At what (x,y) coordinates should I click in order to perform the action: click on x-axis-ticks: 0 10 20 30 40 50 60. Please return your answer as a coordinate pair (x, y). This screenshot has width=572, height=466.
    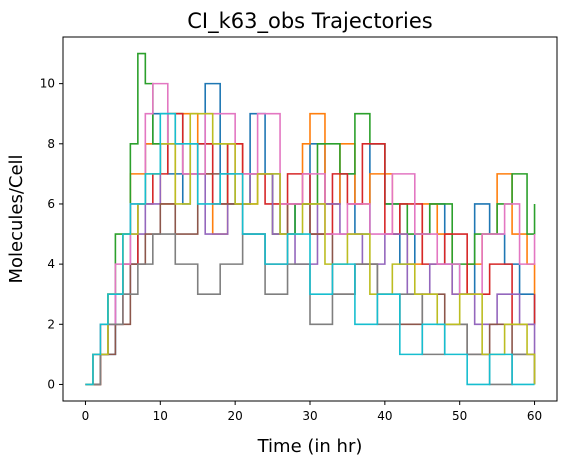
    Looking at the image, I should click on (312, 412).